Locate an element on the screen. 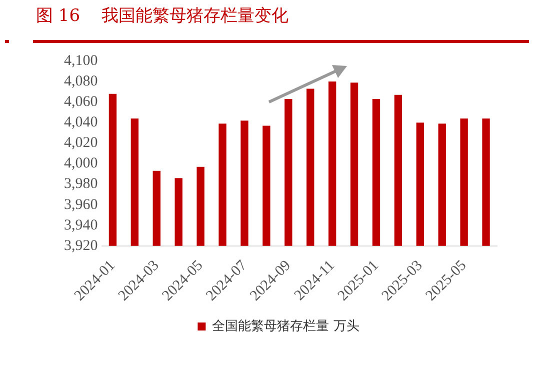 This screenshot has height=371, width=537. y-tick-label: 3,920 is located at coordinates (81, 246).